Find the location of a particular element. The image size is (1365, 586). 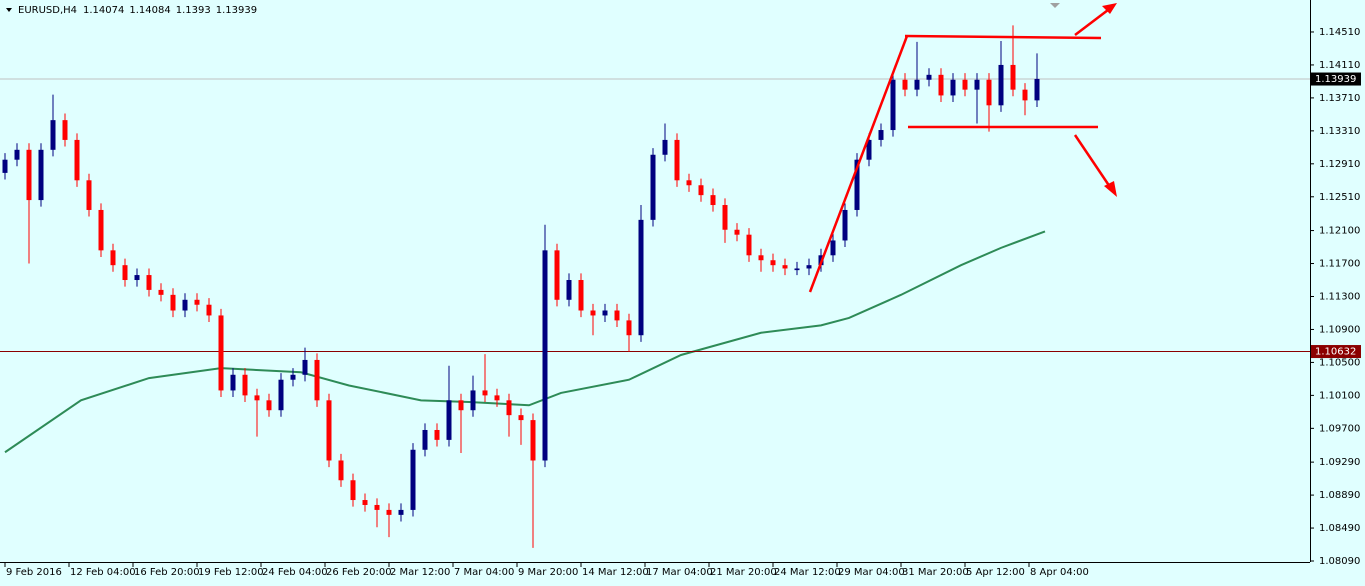

x-tick-label: 12 Feb 04:00 is located at coordinates (103, 572).